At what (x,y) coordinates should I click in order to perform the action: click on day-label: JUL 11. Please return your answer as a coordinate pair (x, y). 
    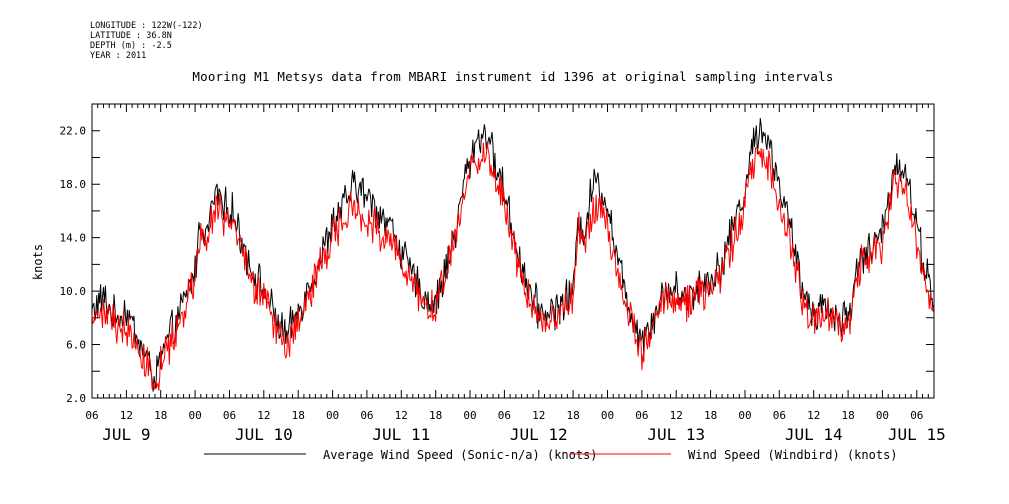
    Looking at the image, I should click on (401, 434).